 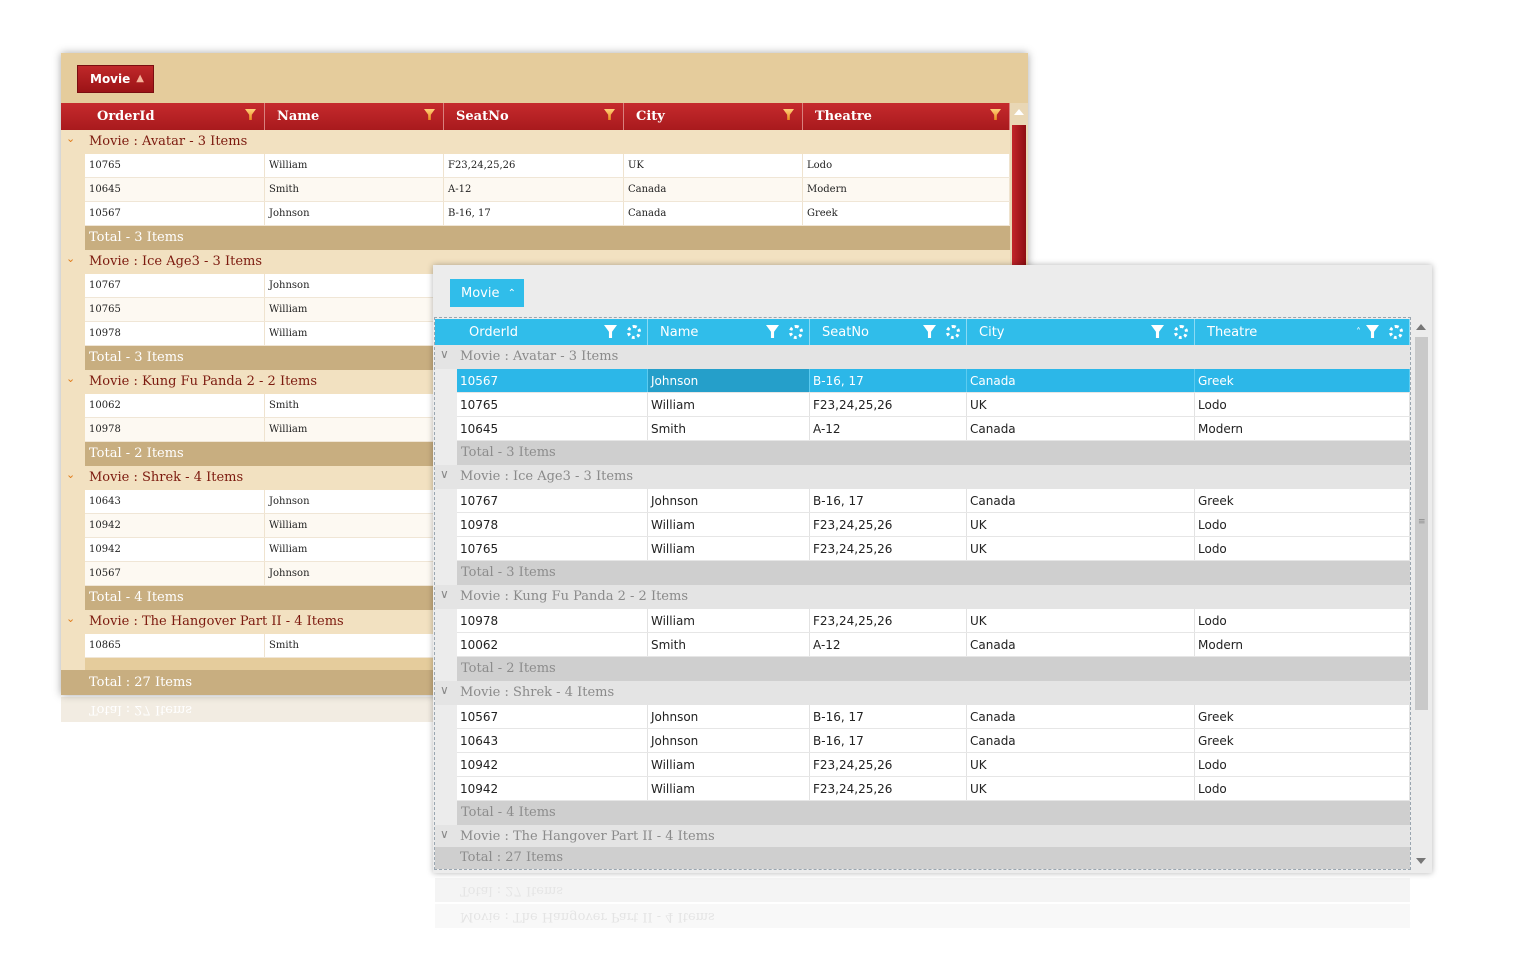 What do you see at coordinates (535, 142) in the screenshot?
I see `group-row: ⌄ Movie : Avatar - 3 Items` at bounding box center [535, 142].